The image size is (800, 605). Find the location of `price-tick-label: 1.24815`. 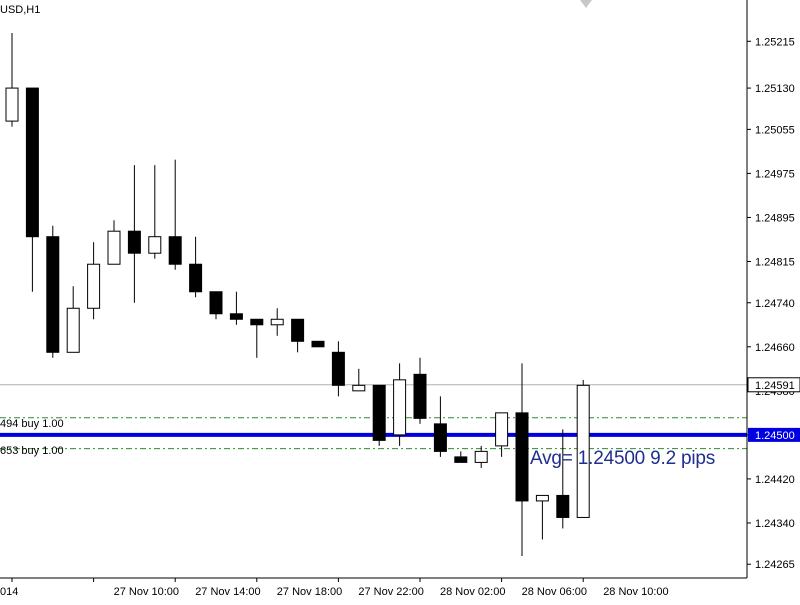

price-tick-label: 1.24815 is located at coordinates (775, 262).